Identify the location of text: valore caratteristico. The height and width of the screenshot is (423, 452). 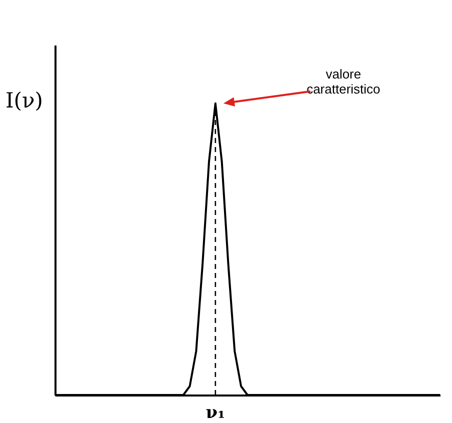
(343, 81).